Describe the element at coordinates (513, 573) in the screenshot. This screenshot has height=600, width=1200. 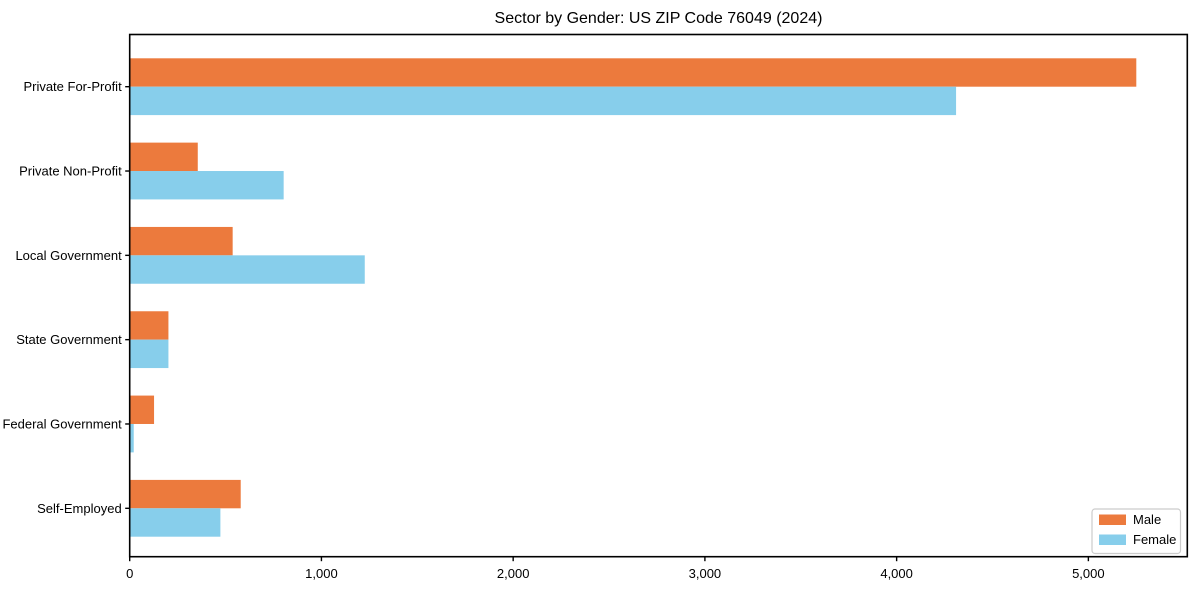
I see `x-tick-label: 2,000` at that location.